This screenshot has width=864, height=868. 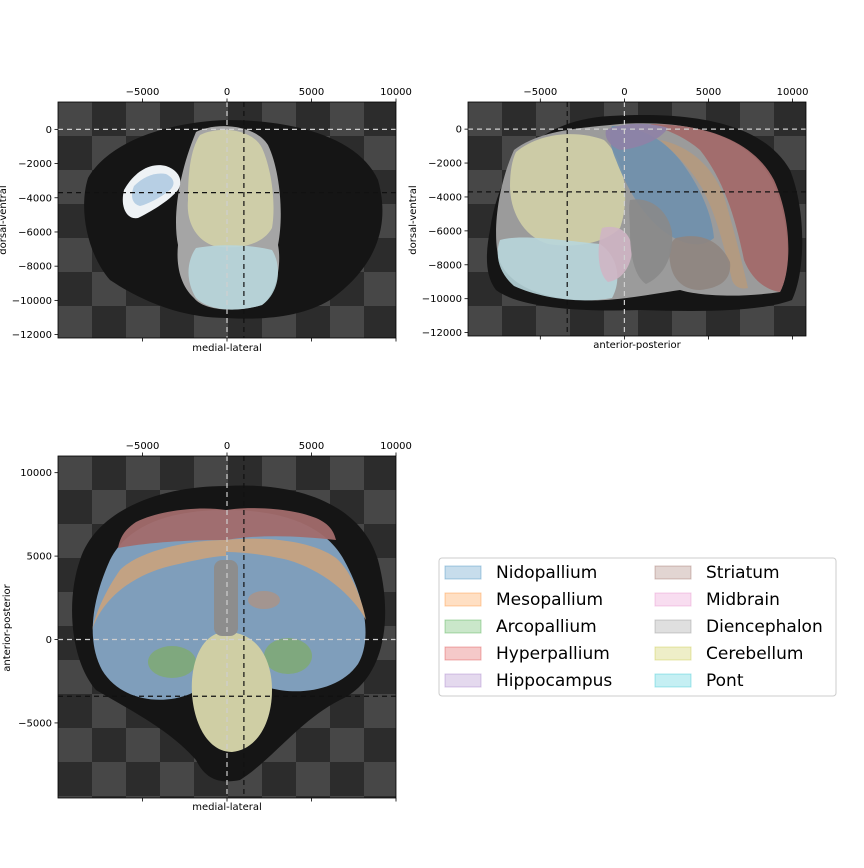 What do you see at coordinates (615, 254) in the screenshot?
I see `midbrain-region` at bounding box center [615, 254].